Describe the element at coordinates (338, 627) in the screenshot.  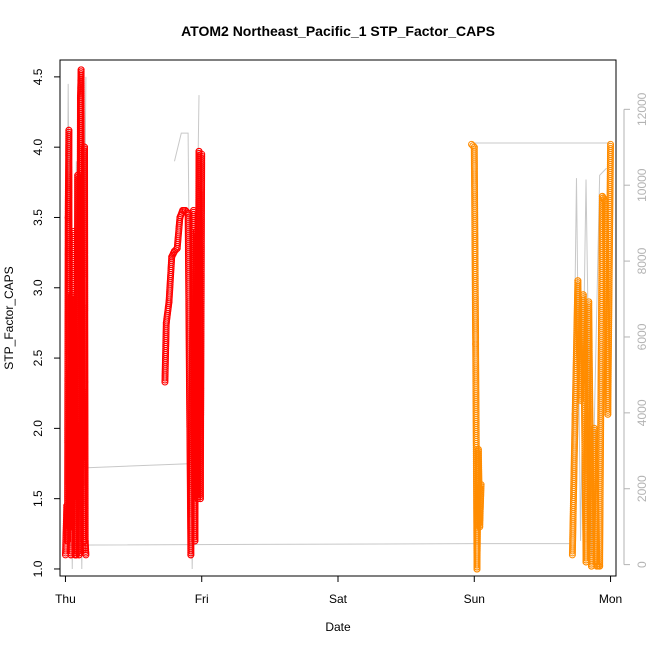
I see `x-axis-label: Date` at that location.